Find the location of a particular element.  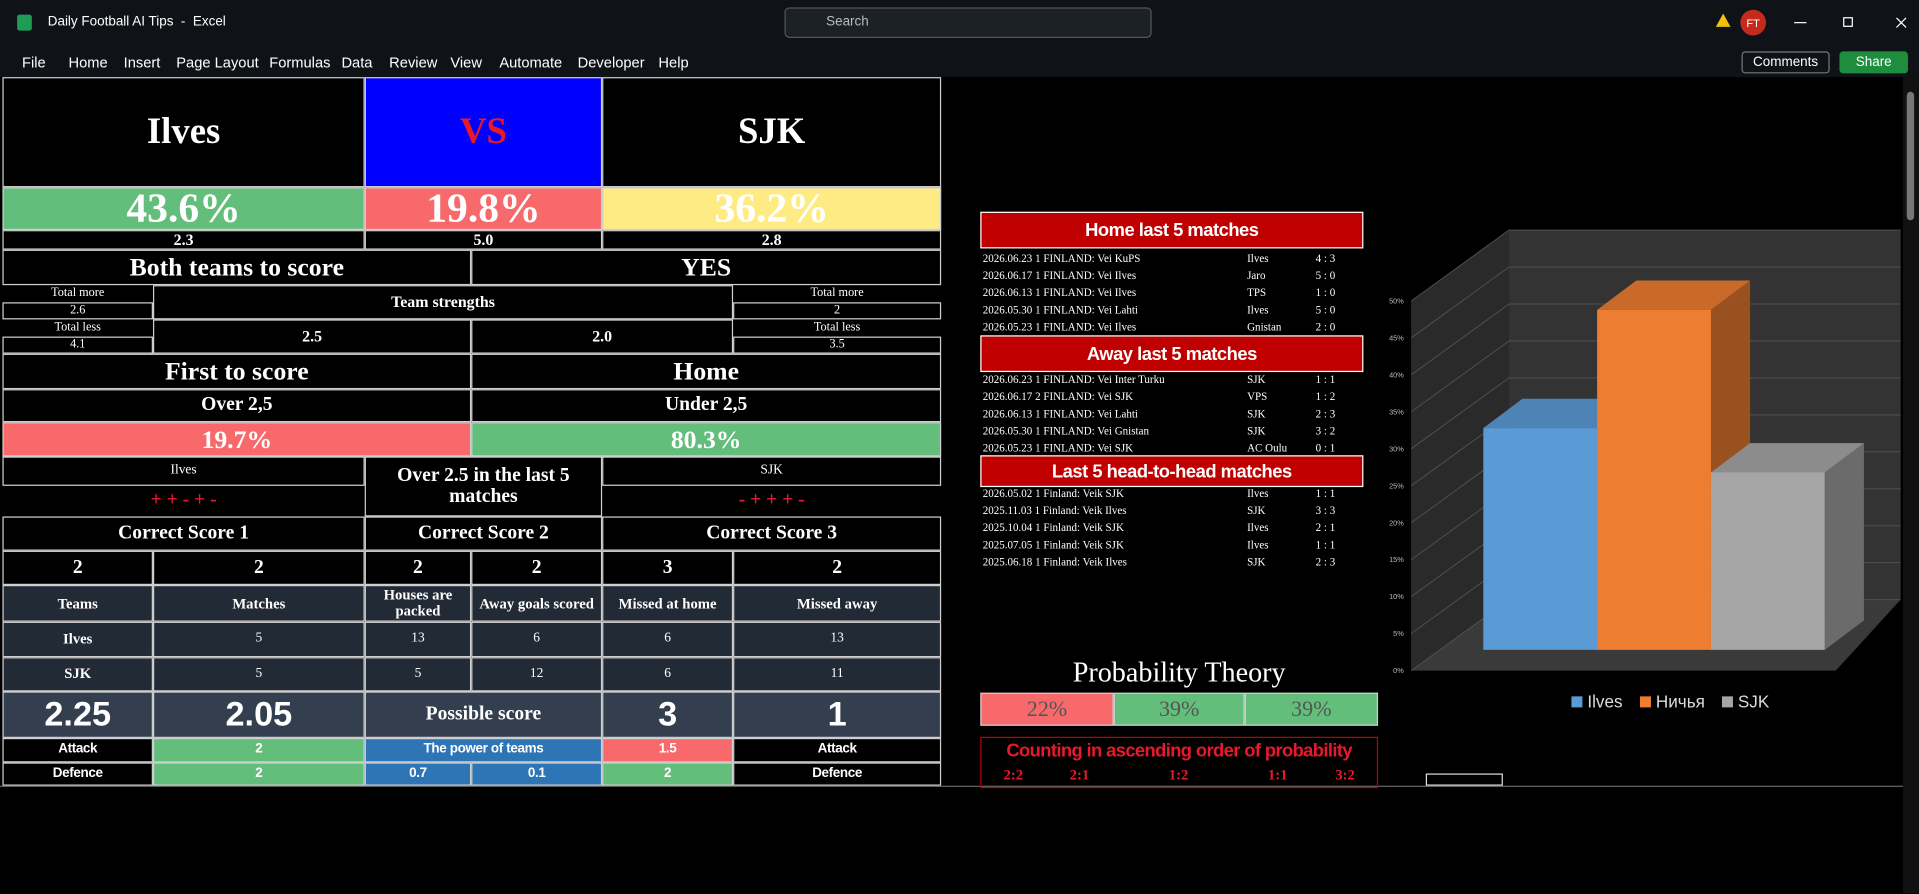

cell: Possible score is located at coordinates (483, 714).